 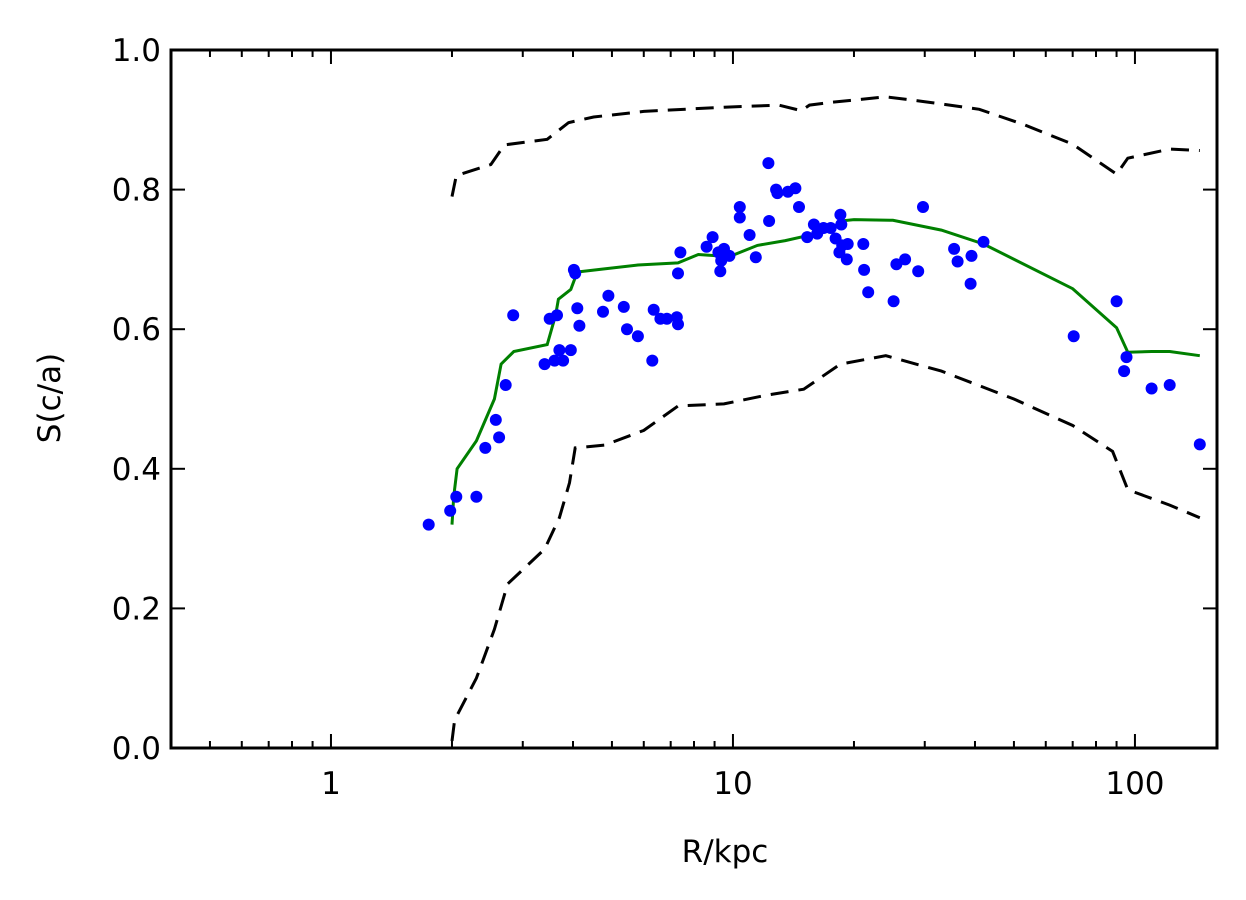 What do you see at coordinates (136, 191) in the screenshot?
I see `y-tick-label: 0.8` at bounding box center [136, 191].